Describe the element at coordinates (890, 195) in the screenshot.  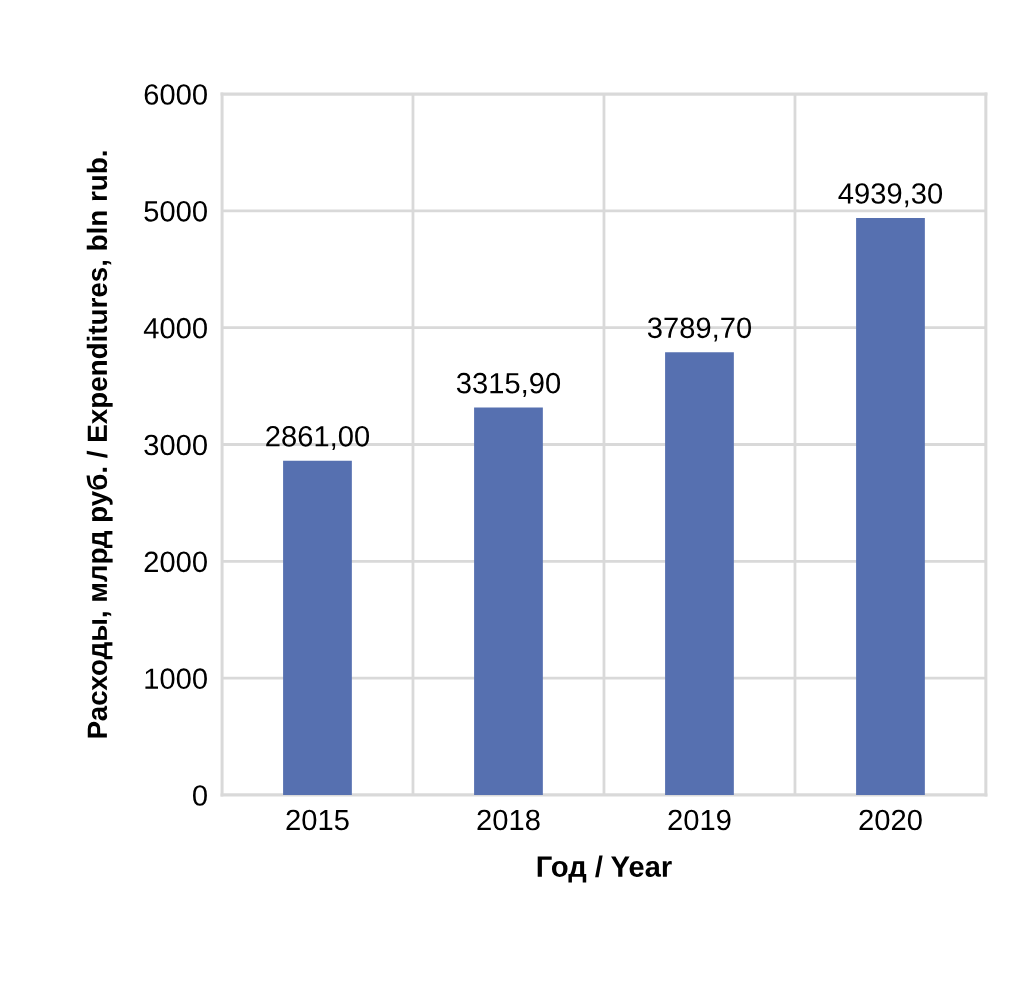
I see `data-label: 4939,30` at that location.